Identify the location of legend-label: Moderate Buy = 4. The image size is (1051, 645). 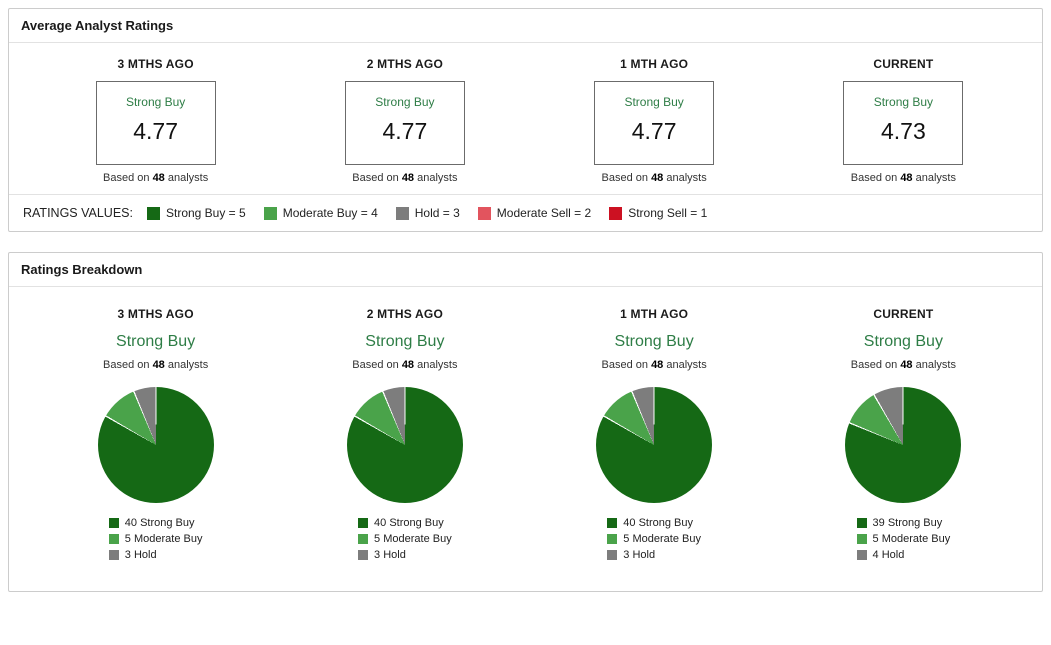
(330, 213).